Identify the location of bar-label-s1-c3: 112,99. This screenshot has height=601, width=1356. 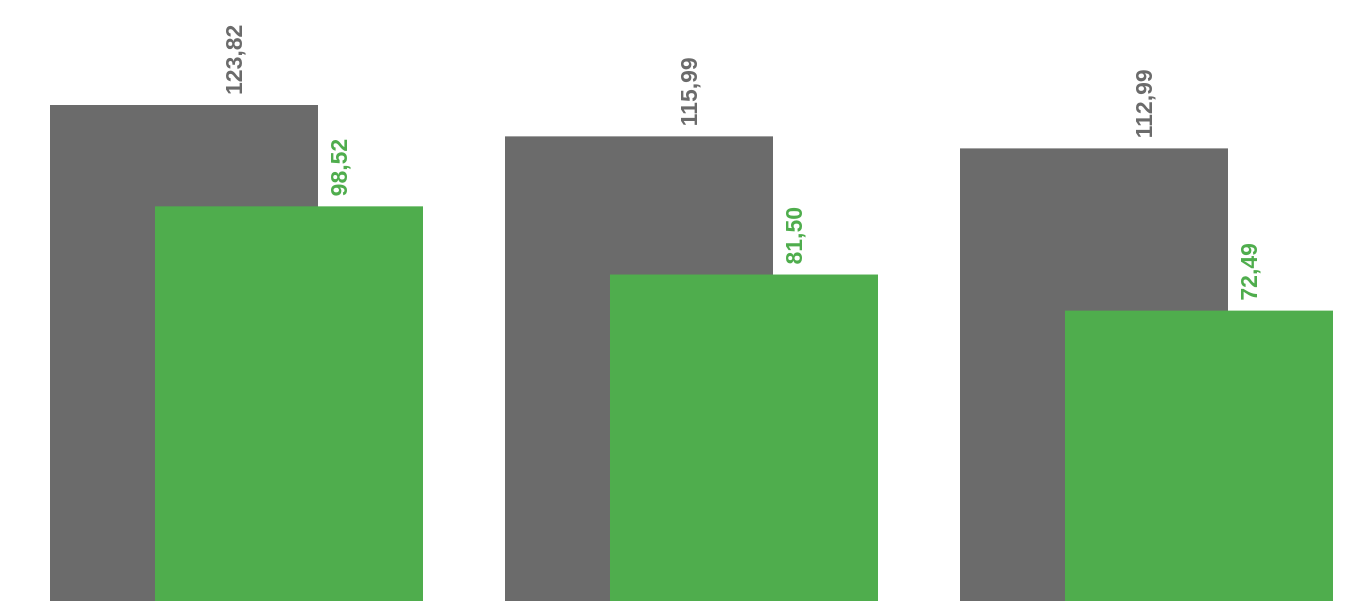
(1144, 103).